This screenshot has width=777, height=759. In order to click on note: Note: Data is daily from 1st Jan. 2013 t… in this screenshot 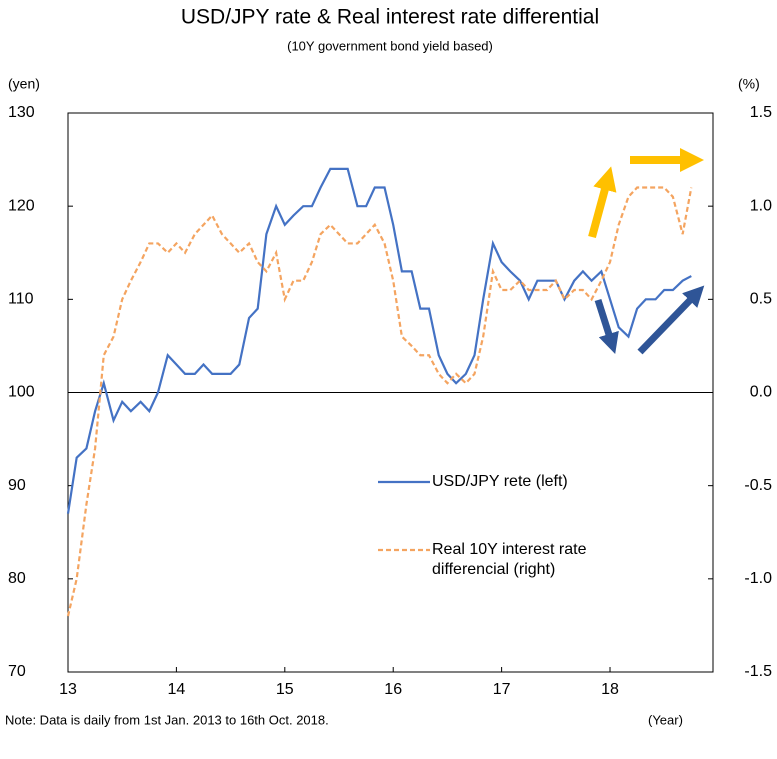, I will do `click(167, 719)`.